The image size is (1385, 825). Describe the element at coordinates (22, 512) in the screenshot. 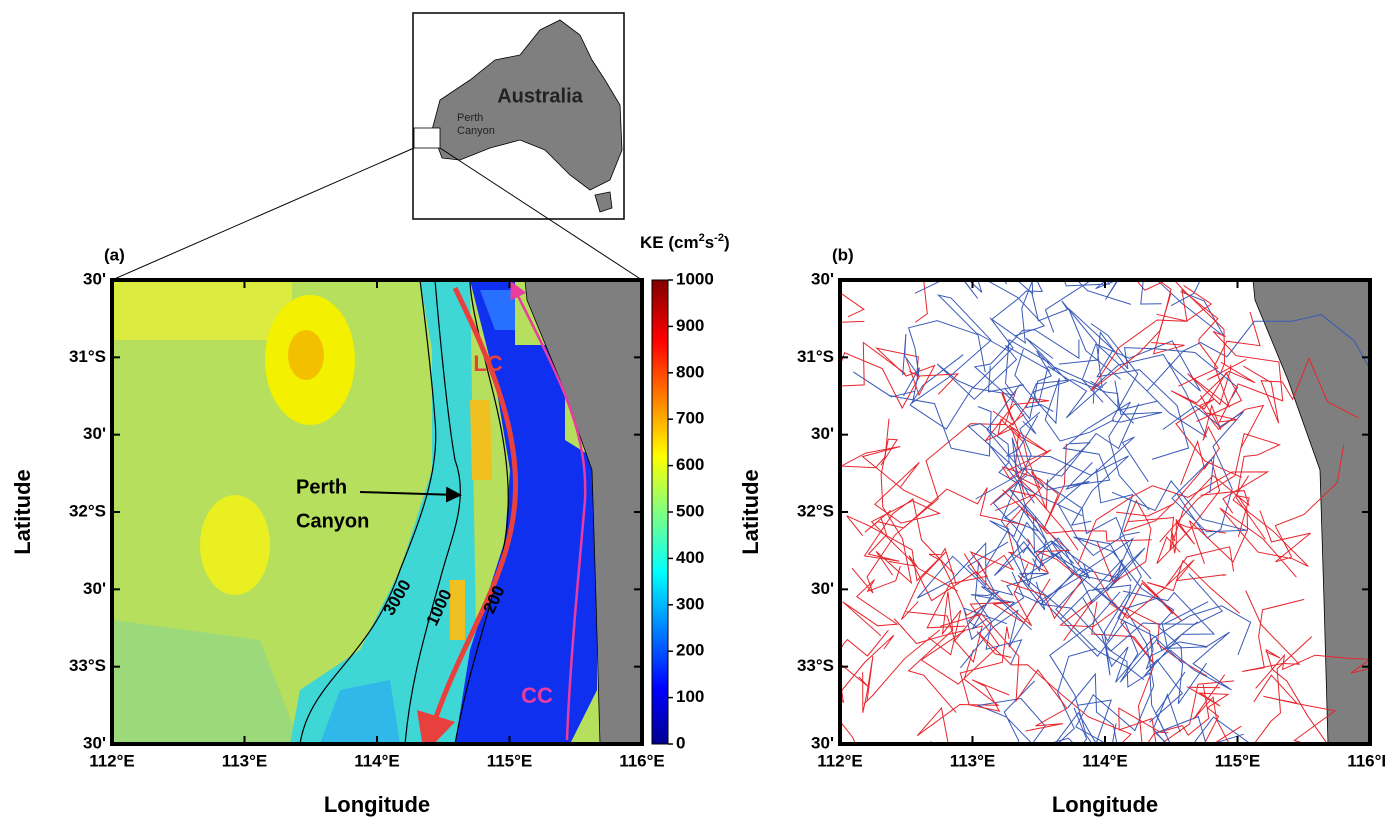

I see `y-axis-label: Latitude` at that location.